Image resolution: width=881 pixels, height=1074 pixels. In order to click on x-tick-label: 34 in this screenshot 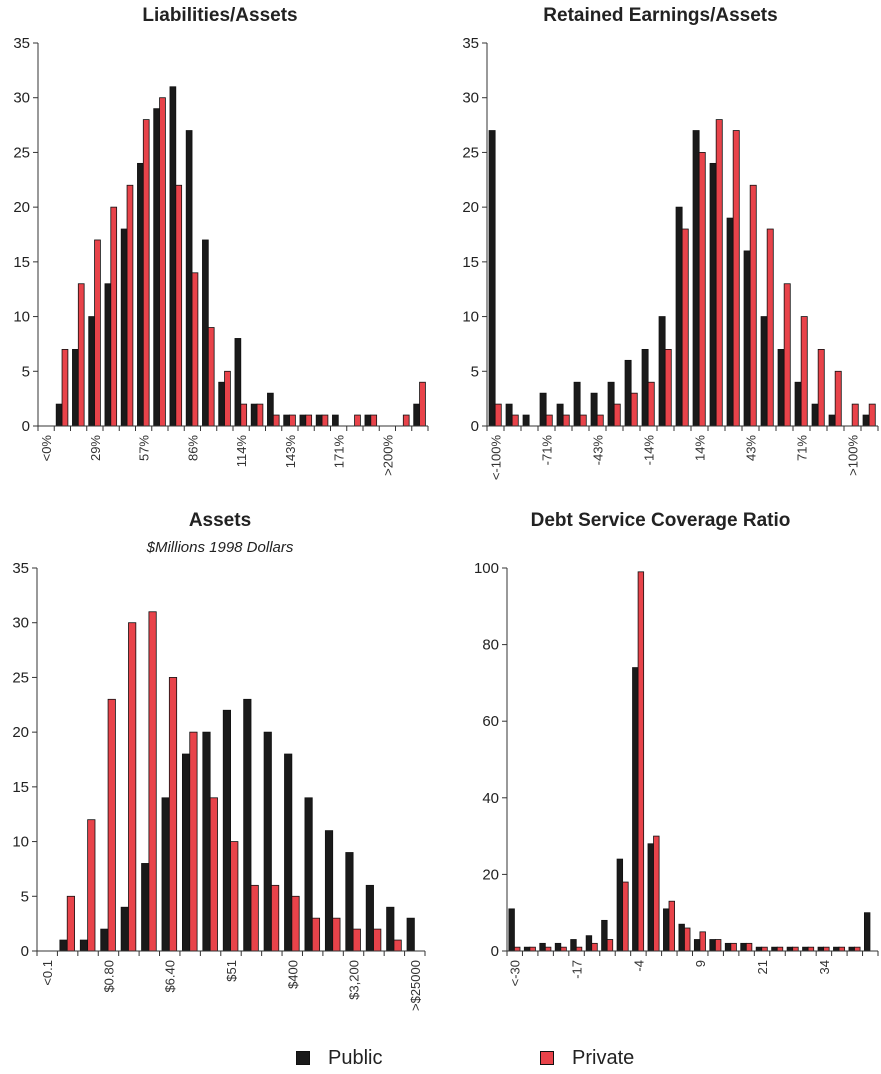, I will do `click(824, 967)`.